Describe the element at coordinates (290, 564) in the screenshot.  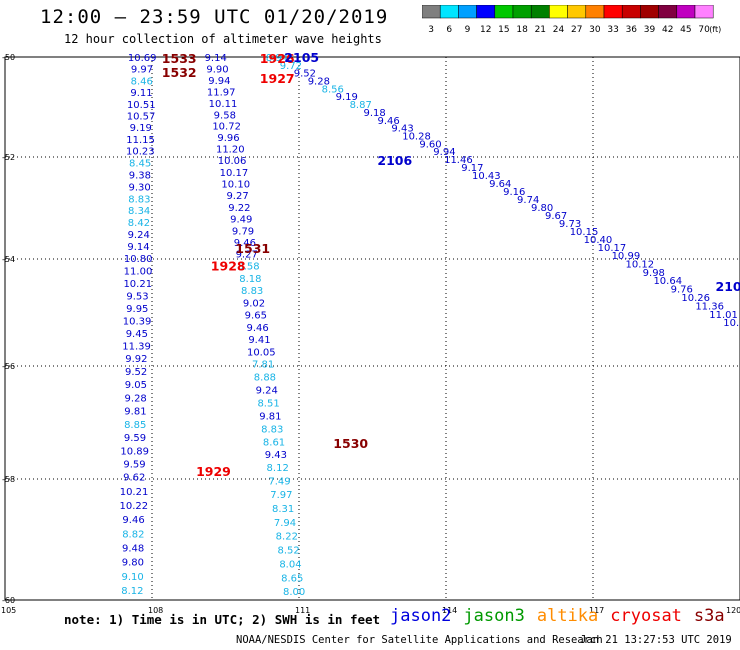
I see `wave-height-value: 8.04` at that location.